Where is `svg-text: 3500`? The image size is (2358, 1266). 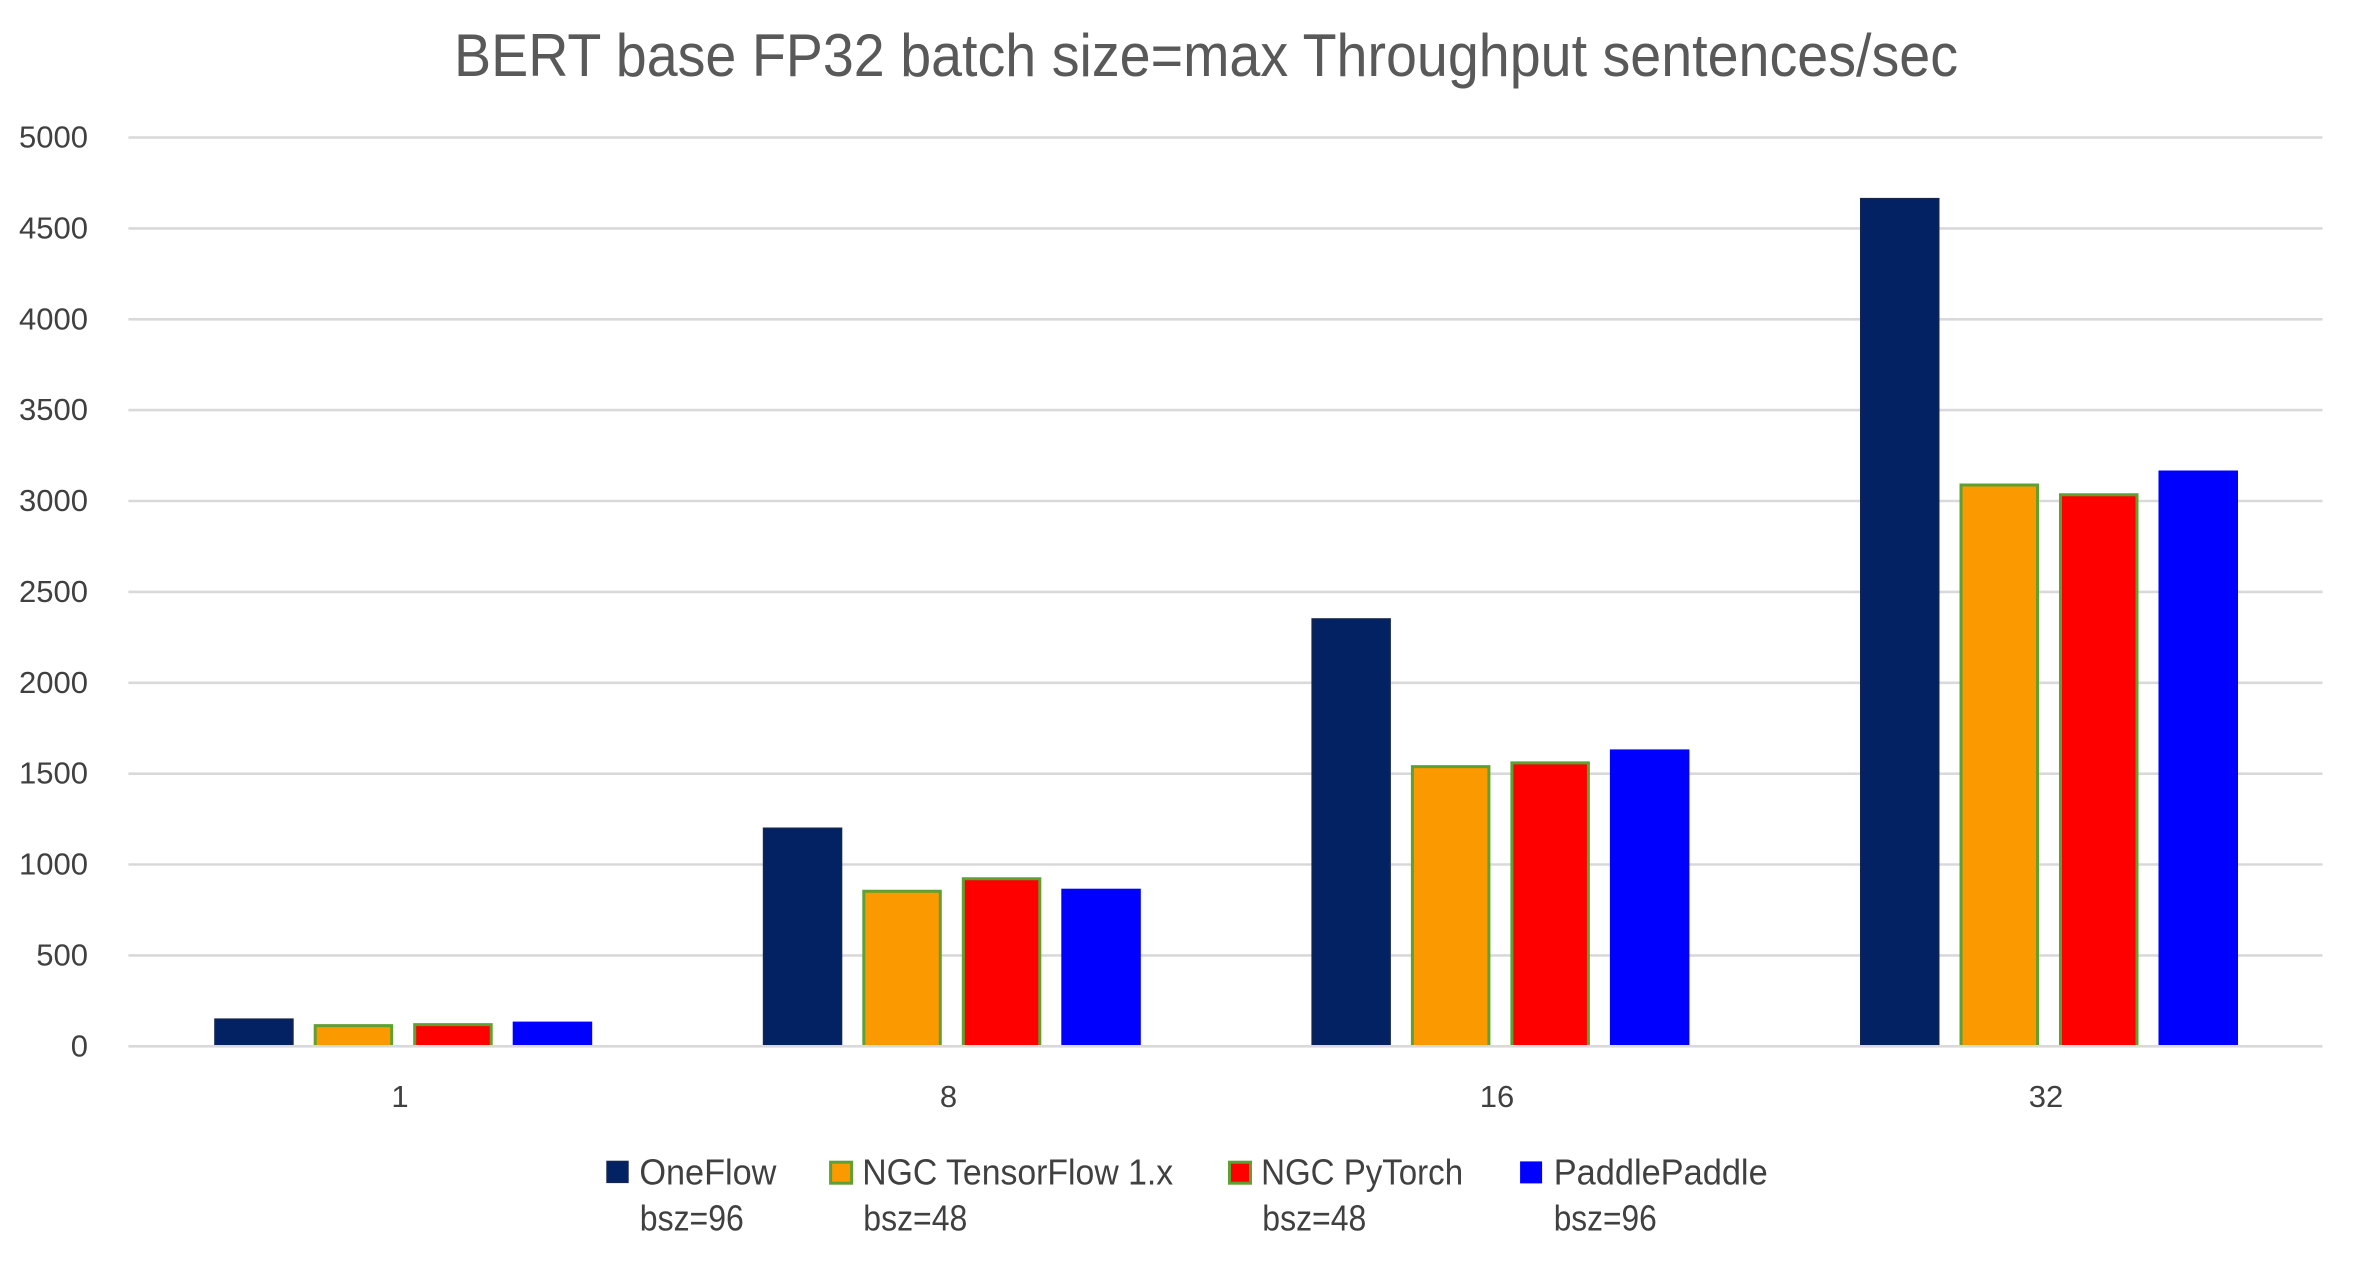
svg-text: 3500 is located at coordinates (53, 409).